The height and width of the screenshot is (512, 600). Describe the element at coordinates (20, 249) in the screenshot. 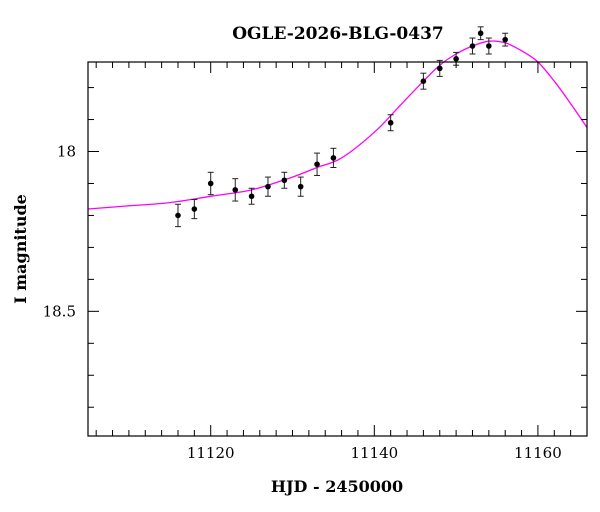

I see `y-axis-label: I magnitude` at that location.